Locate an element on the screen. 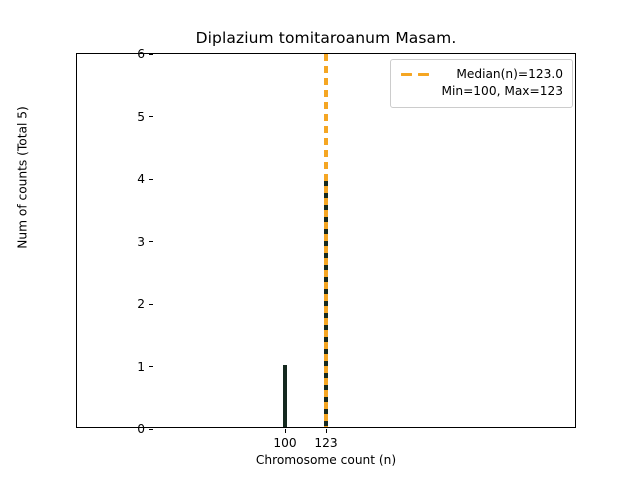 This screenshot has height=480, width=640. y-tick-label: 3 is located at coordinates (141, 241).